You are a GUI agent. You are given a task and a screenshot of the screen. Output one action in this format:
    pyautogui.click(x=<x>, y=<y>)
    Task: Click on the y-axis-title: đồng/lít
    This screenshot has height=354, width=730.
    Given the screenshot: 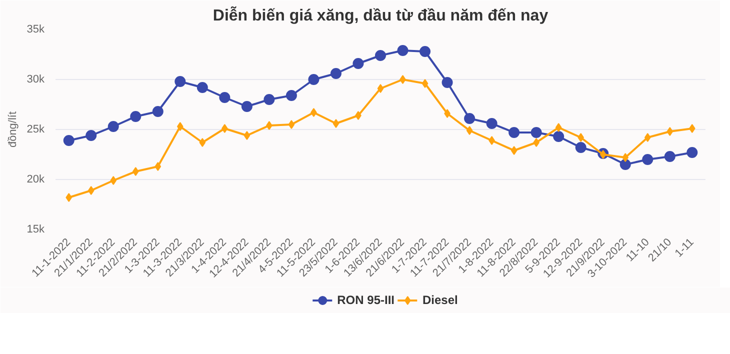 What is the action you would take?
    pyautogui.click(x=12, y=129)
    